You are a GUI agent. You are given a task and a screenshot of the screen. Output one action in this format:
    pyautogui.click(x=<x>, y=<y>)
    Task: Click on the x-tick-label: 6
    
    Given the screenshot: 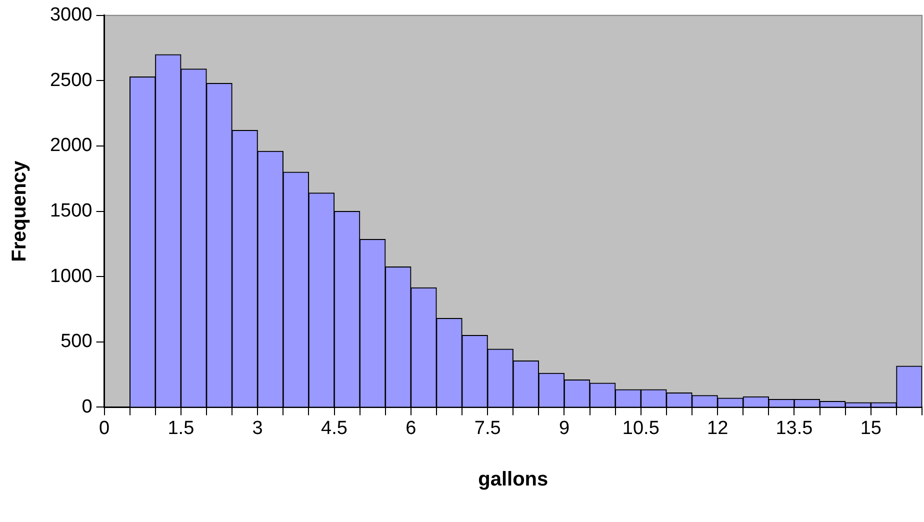 What is the action you would take?
    pyautogui.click(x=411, y=428)
    